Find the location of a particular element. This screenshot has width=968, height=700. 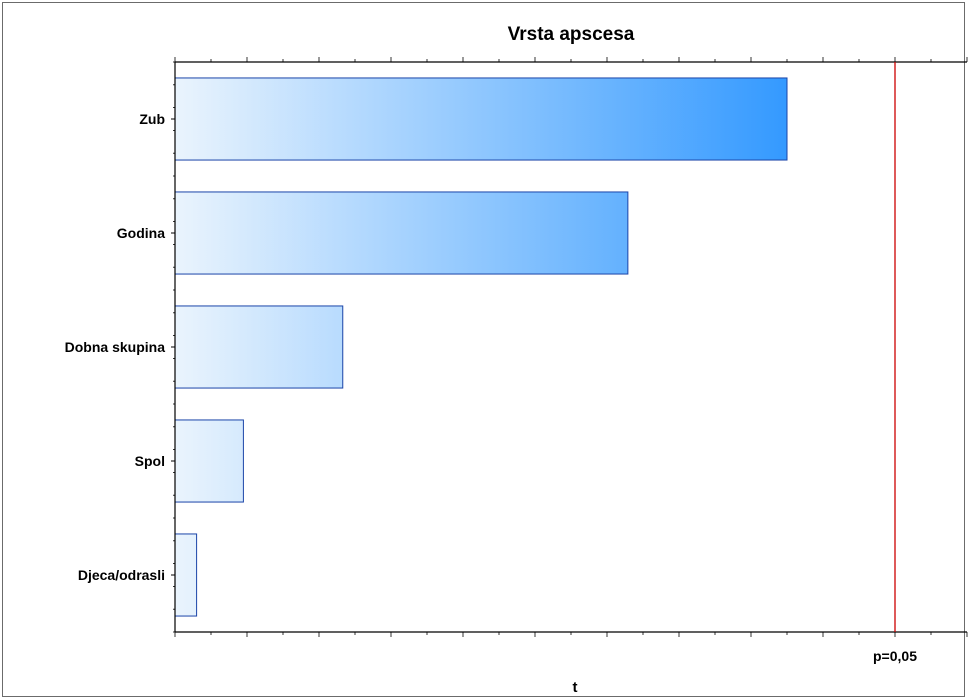

x-axis-label: t is located at coordinates (575, 687).